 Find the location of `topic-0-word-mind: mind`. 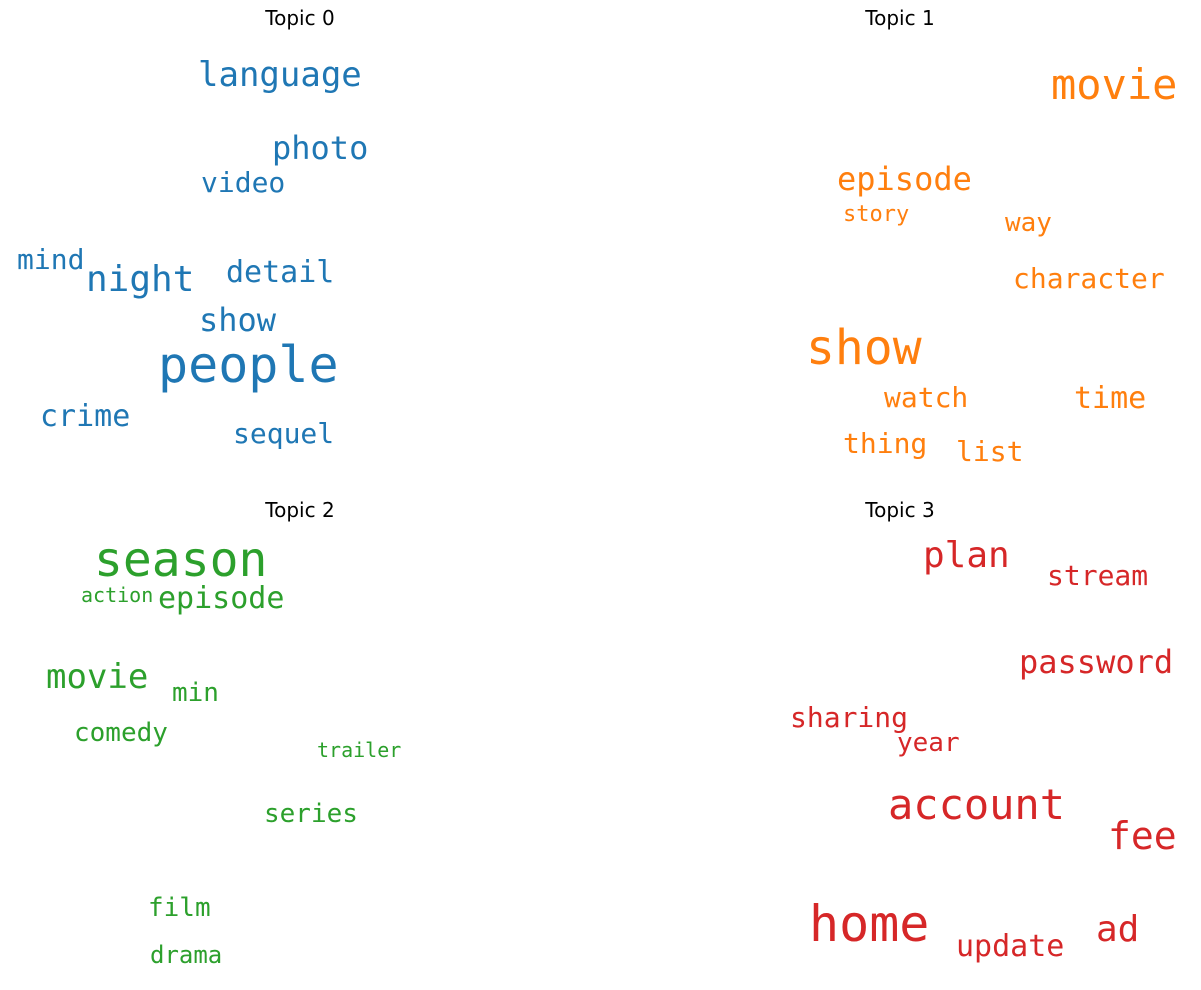

topic-0-word-mind: mind is located at coordinates (51, 259).